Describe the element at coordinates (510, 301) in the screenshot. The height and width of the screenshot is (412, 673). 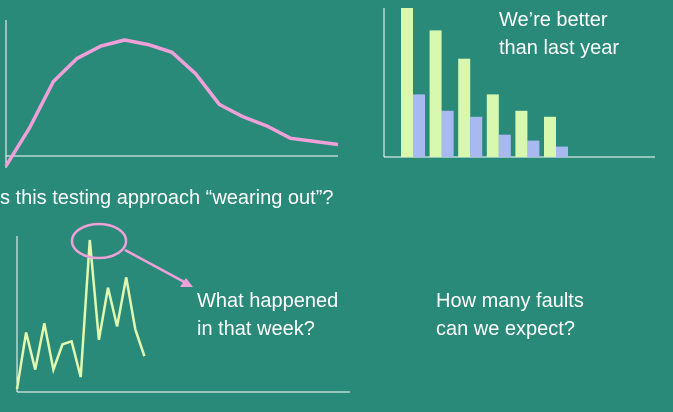
I see `faults-text-line1: How many faults` at that location.